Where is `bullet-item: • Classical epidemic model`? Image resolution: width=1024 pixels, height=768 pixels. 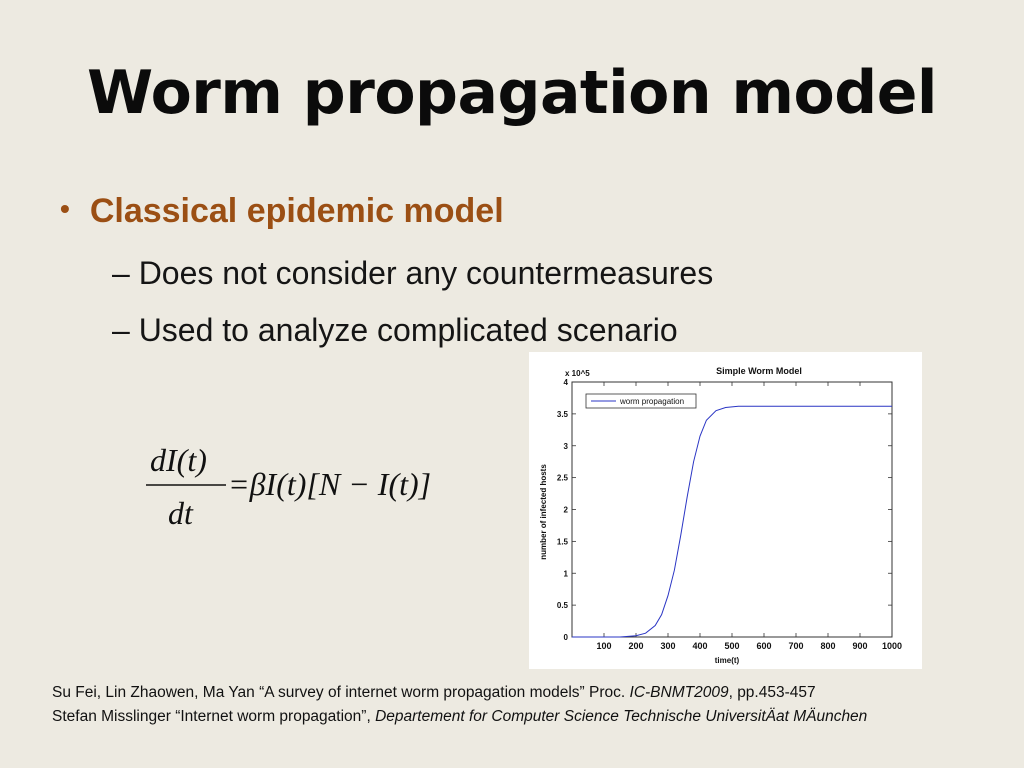
bullet-item: • Classical epidemic model is located at coordinates (282, 211).